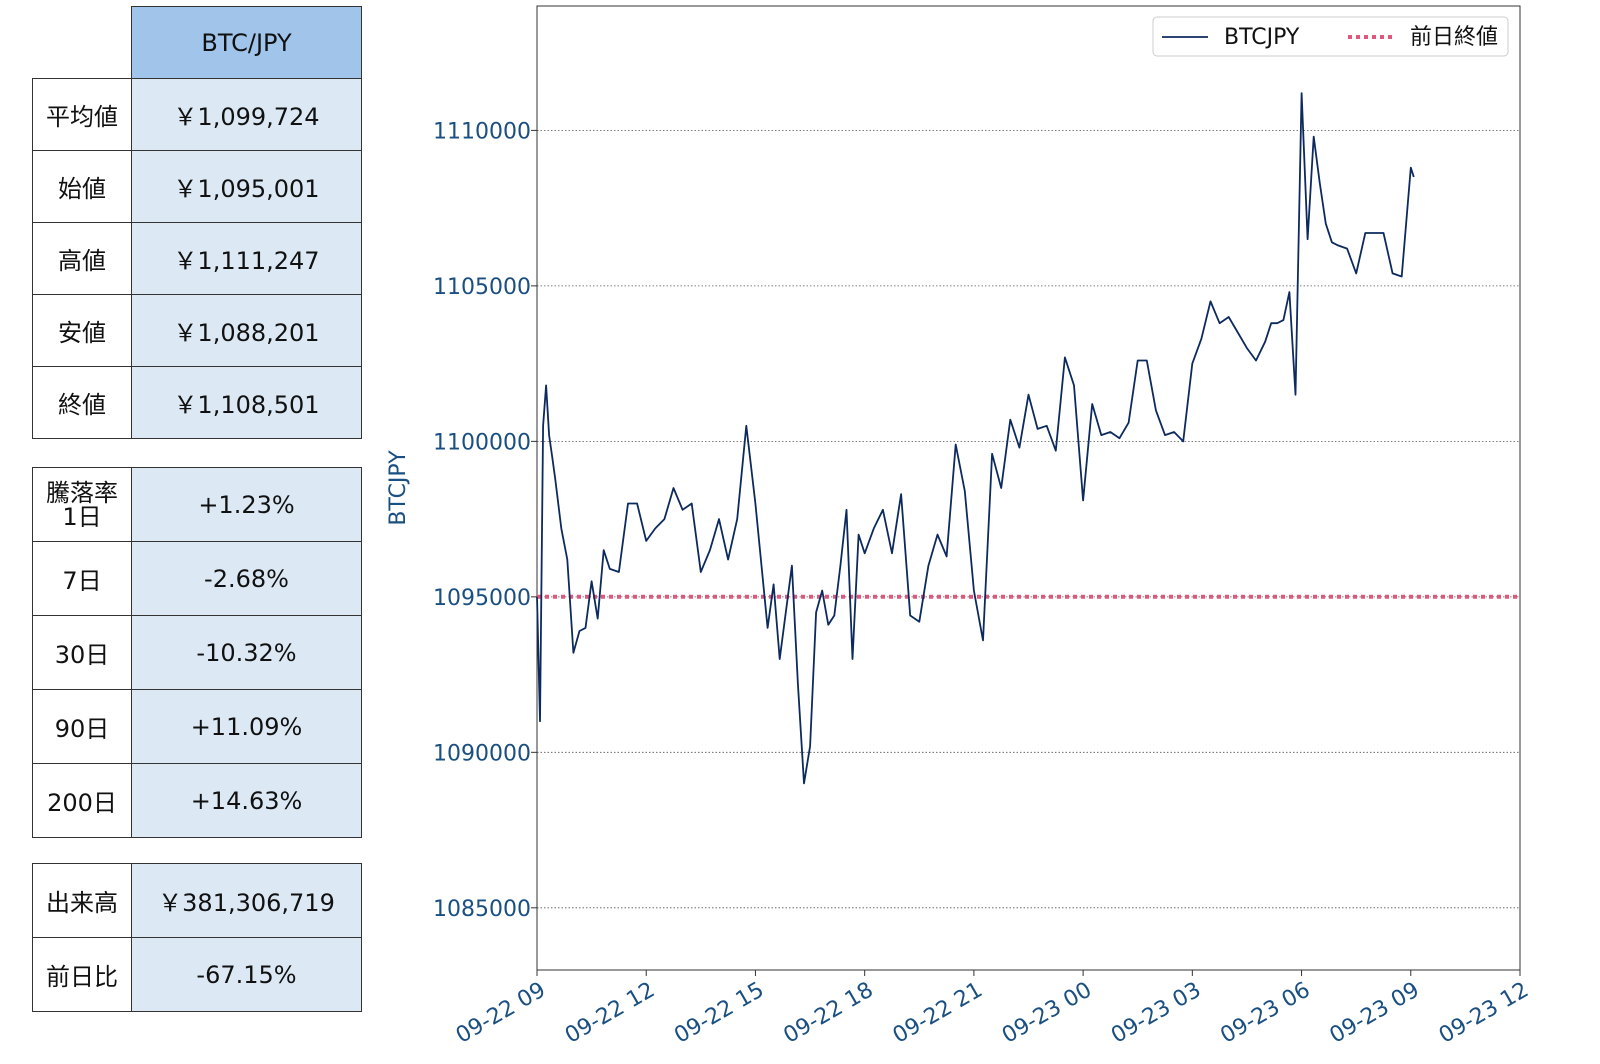 The image size is (1600, 1064). What do you see at coordinates (610, 1013) in the screenshot?
I see `x-tick-label: 09-22 12` at bounding box center [610, 1013].